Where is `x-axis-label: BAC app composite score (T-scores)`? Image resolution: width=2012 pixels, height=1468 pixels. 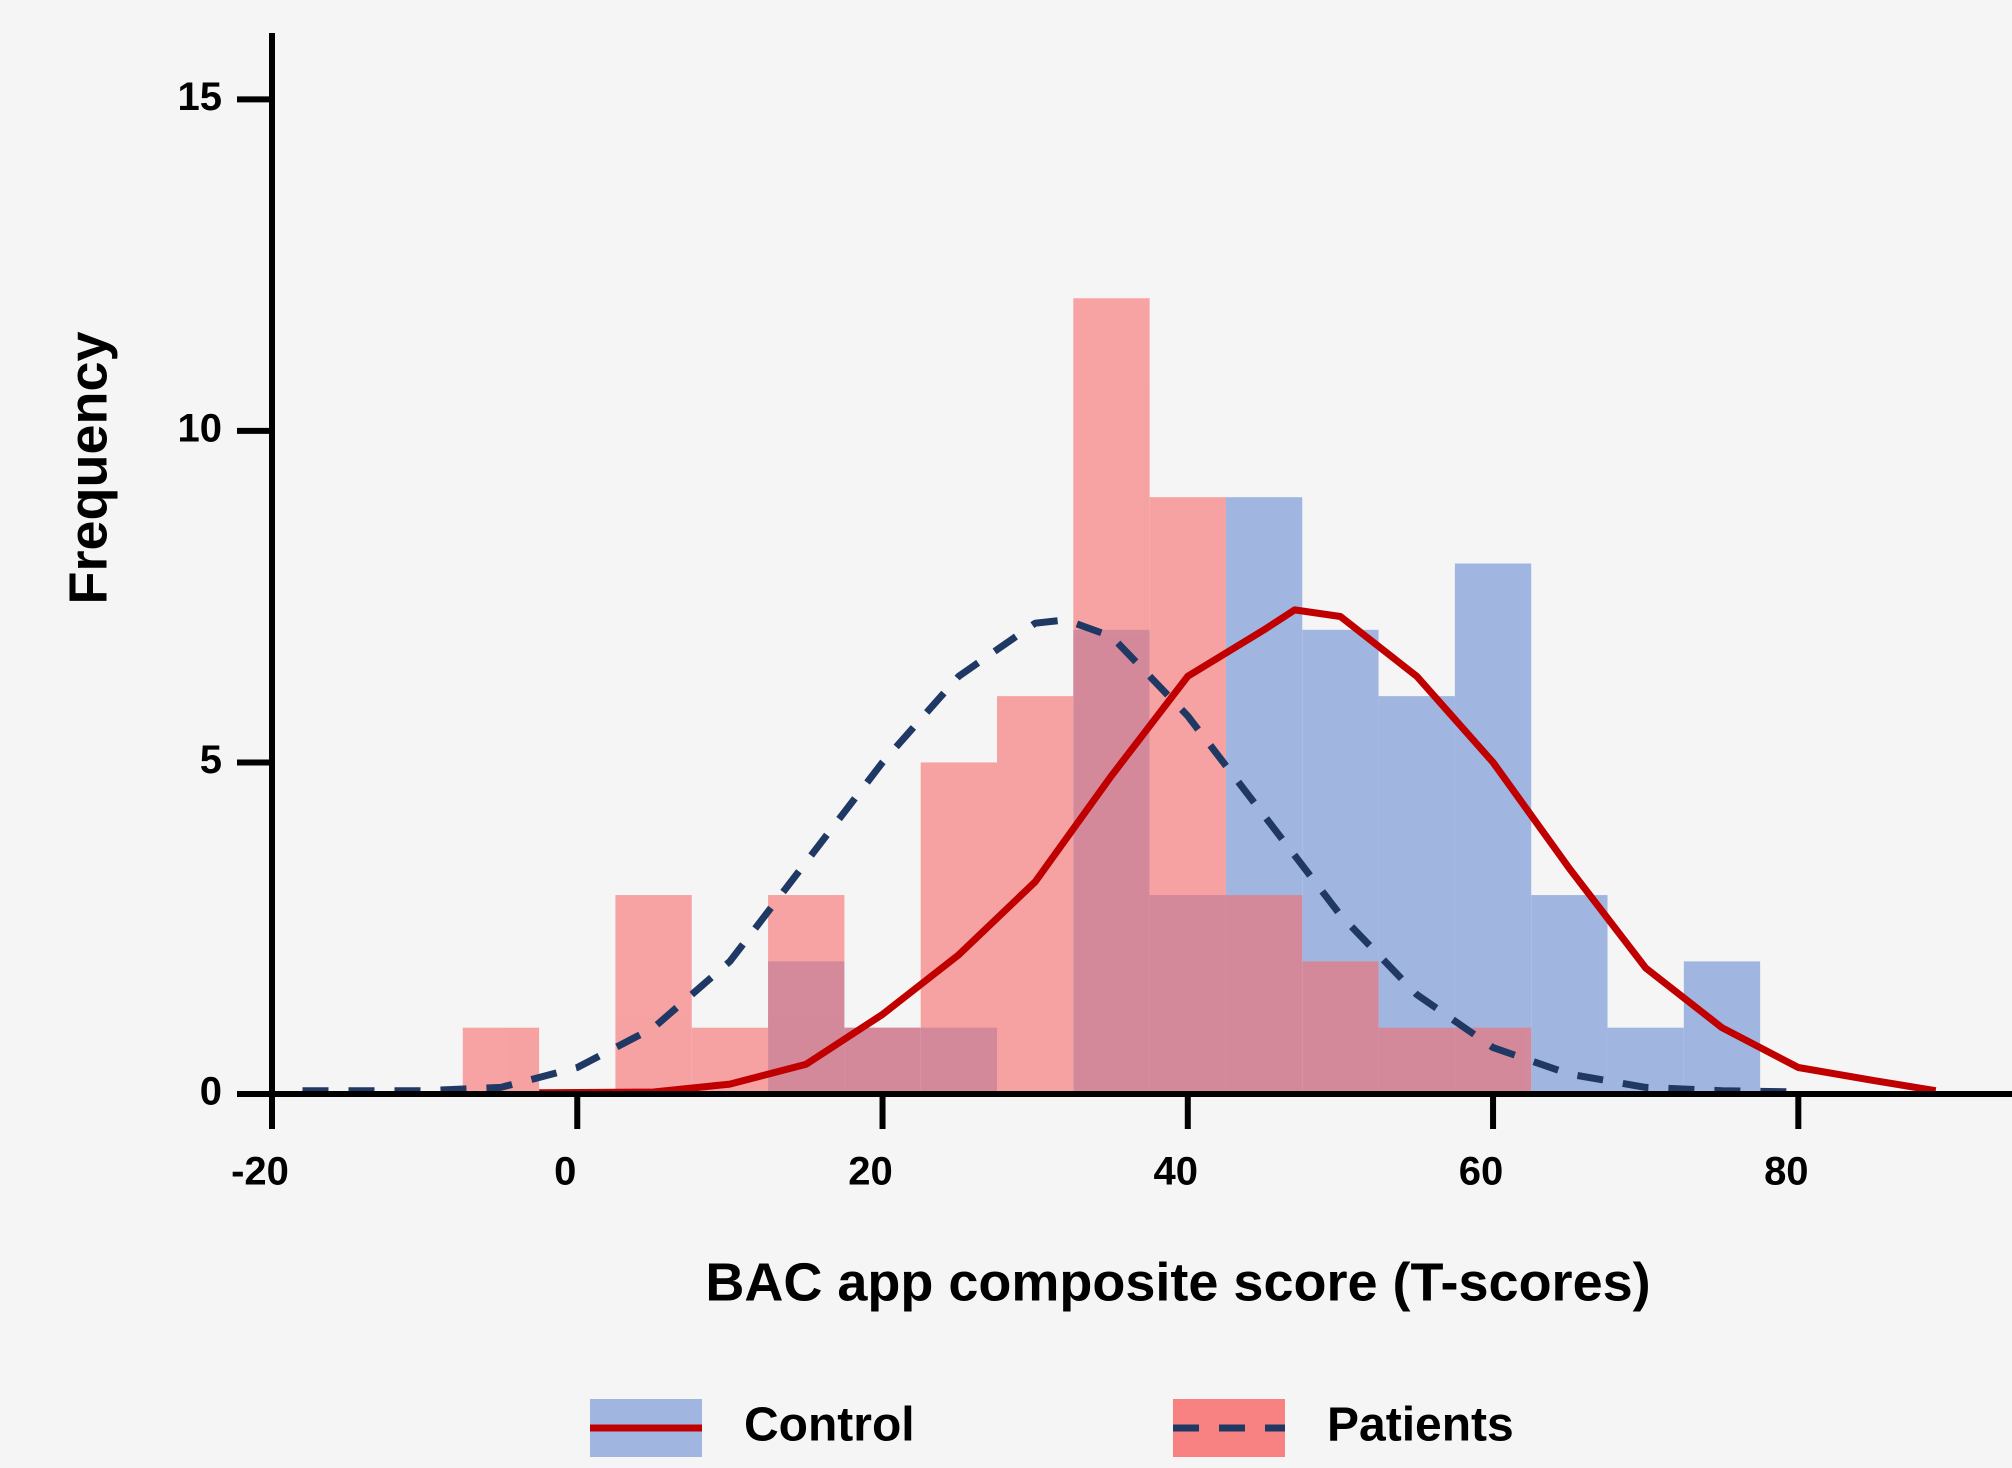 x-axis-label: BAC app composite score (T-scores) is located at coordinates (1177, 1282).